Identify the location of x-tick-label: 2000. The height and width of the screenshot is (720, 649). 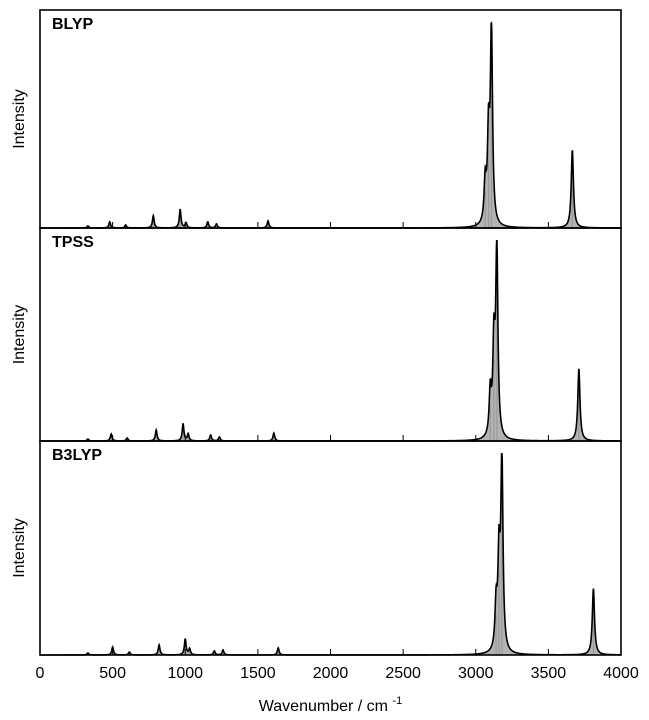
(331, 673).